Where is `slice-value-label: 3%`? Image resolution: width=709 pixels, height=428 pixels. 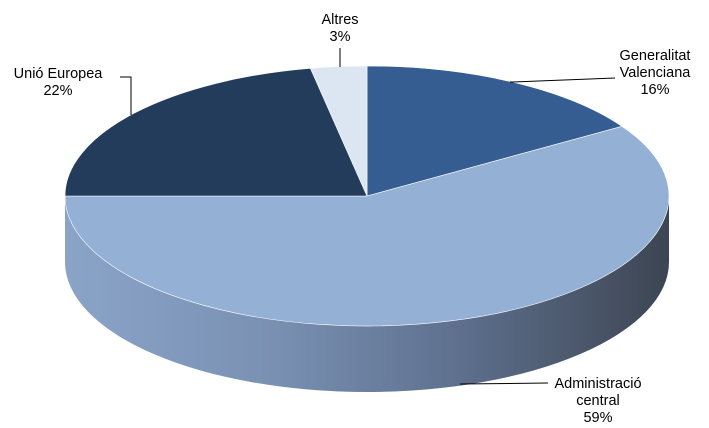 slice-value-label: 3% is located at coordinates (340, 37).